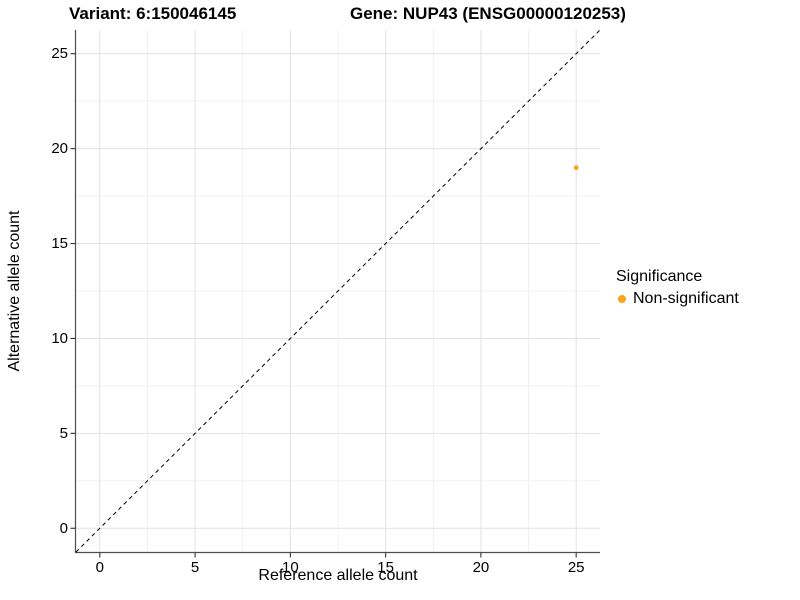 The image size is (800, 600). What do you see at coordinates (576, 168) in the screenshot?
I see `data-point` at bounding box center [576, 168].